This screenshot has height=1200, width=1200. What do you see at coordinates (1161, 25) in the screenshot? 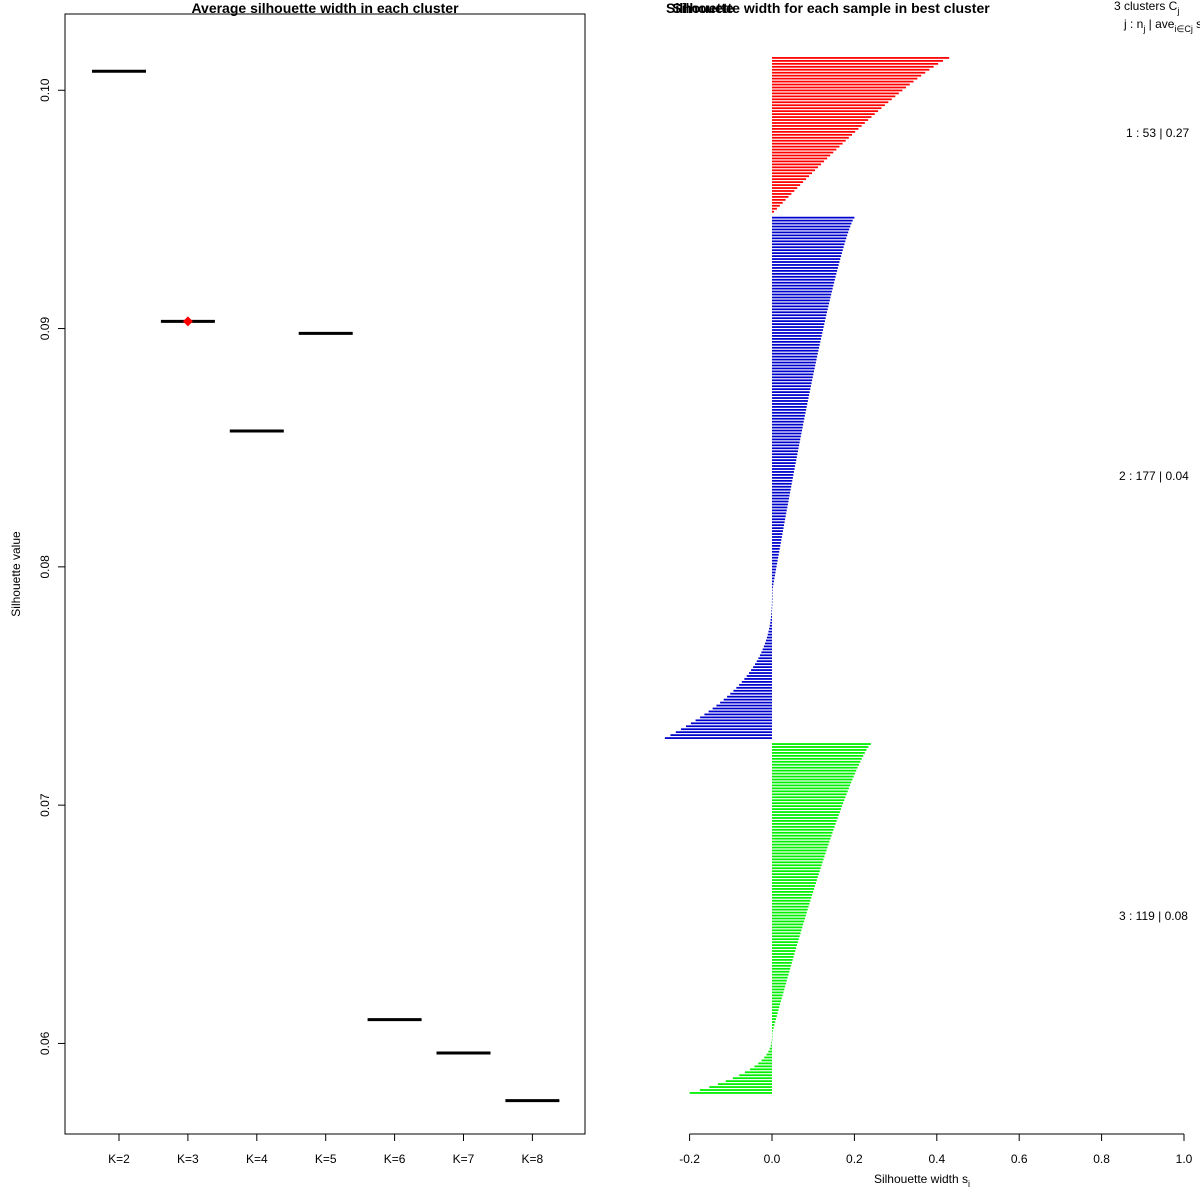
I see `legend-header-2: j : nj | avei∈Cj s` at bounding box center [1161, 25].